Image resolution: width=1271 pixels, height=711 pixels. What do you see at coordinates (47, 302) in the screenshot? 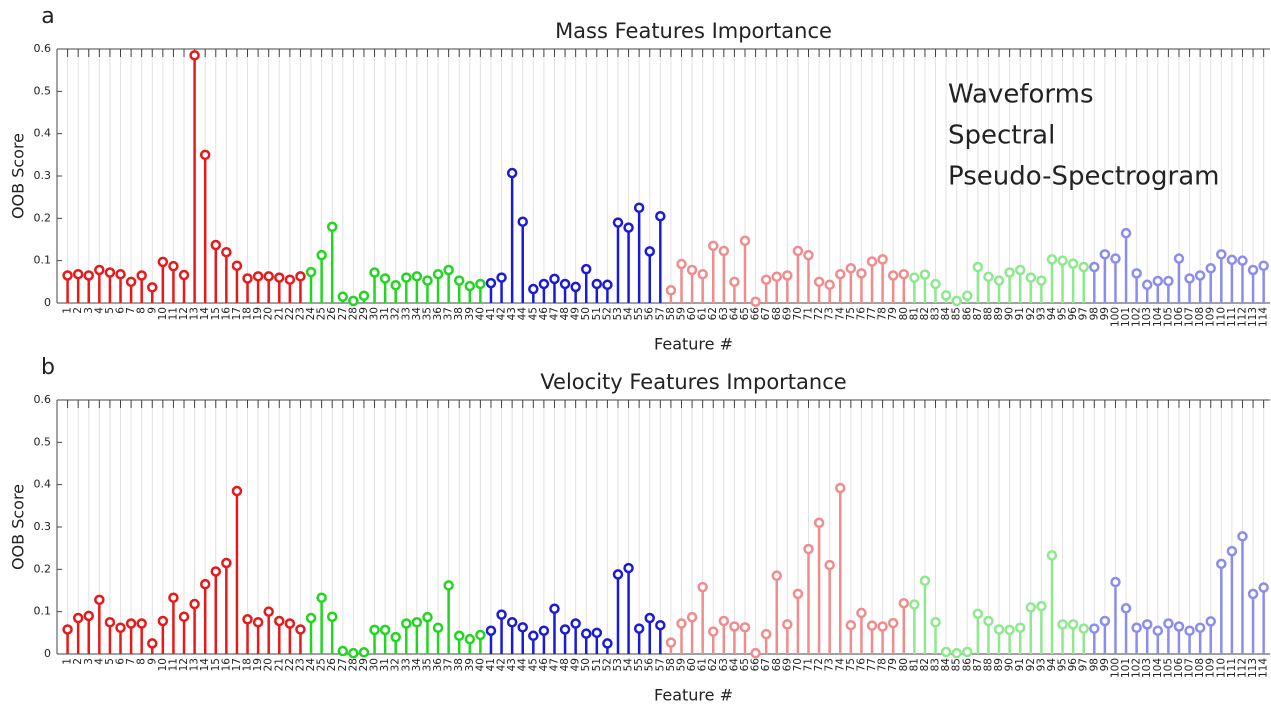
I see `y-tick-label: 0` at bounding box center [47, 302].